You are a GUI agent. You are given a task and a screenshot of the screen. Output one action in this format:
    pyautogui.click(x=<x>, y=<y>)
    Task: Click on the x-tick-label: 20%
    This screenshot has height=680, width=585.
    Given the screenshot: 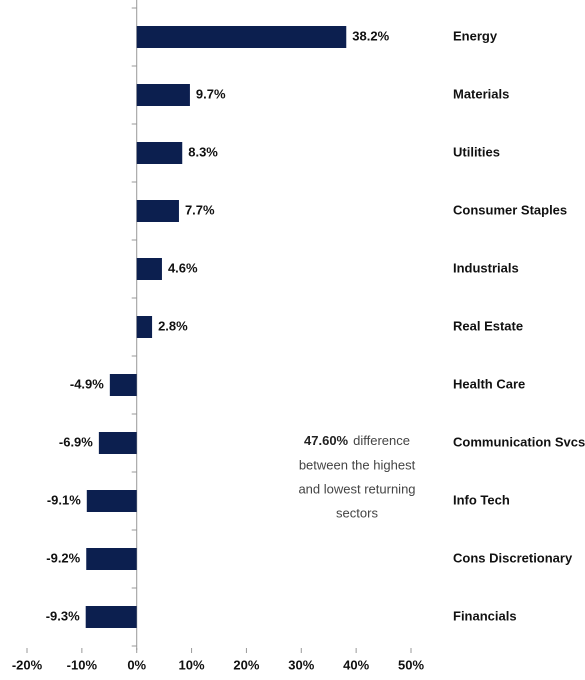 What is the action you would take?
    pyautogui.click(x=246, y=664)
    